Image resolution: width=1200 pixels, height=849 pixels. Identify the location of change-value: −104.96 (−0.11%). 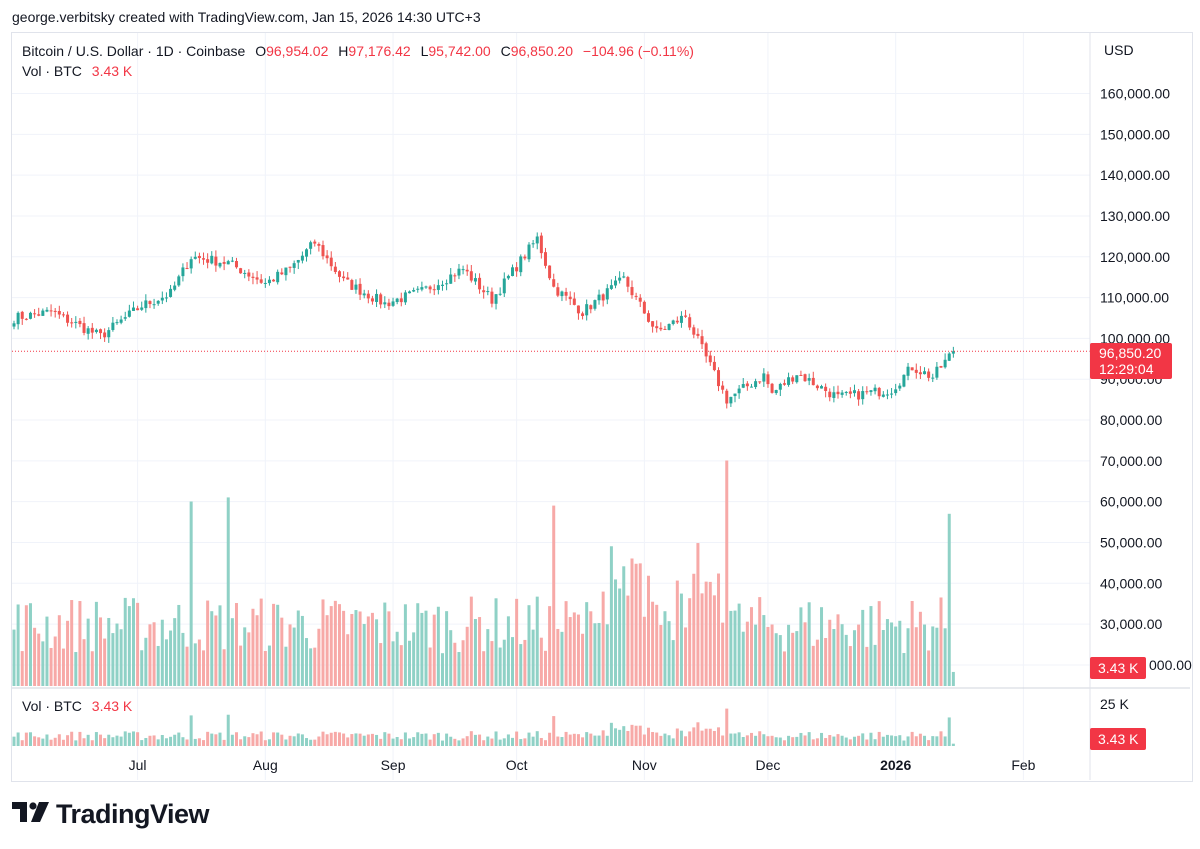
(638, 51).